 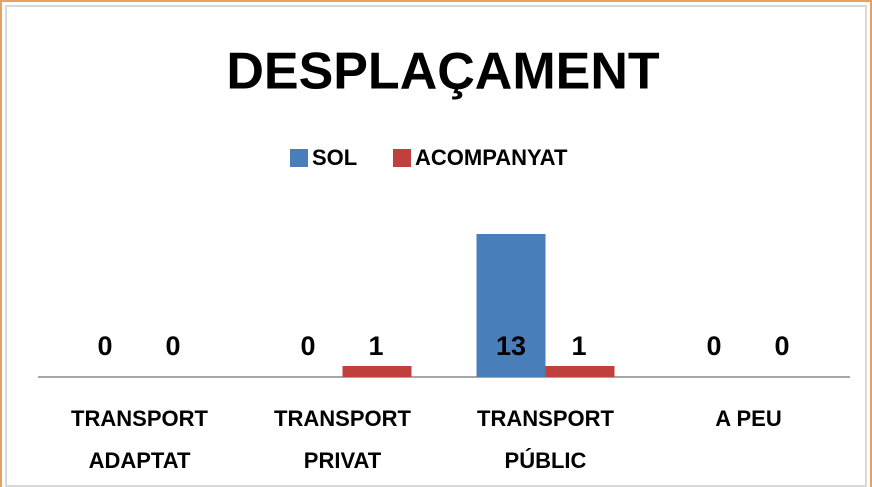 I want to click on legend-label: ACOMPANYAT, so click(x=491, y=157).